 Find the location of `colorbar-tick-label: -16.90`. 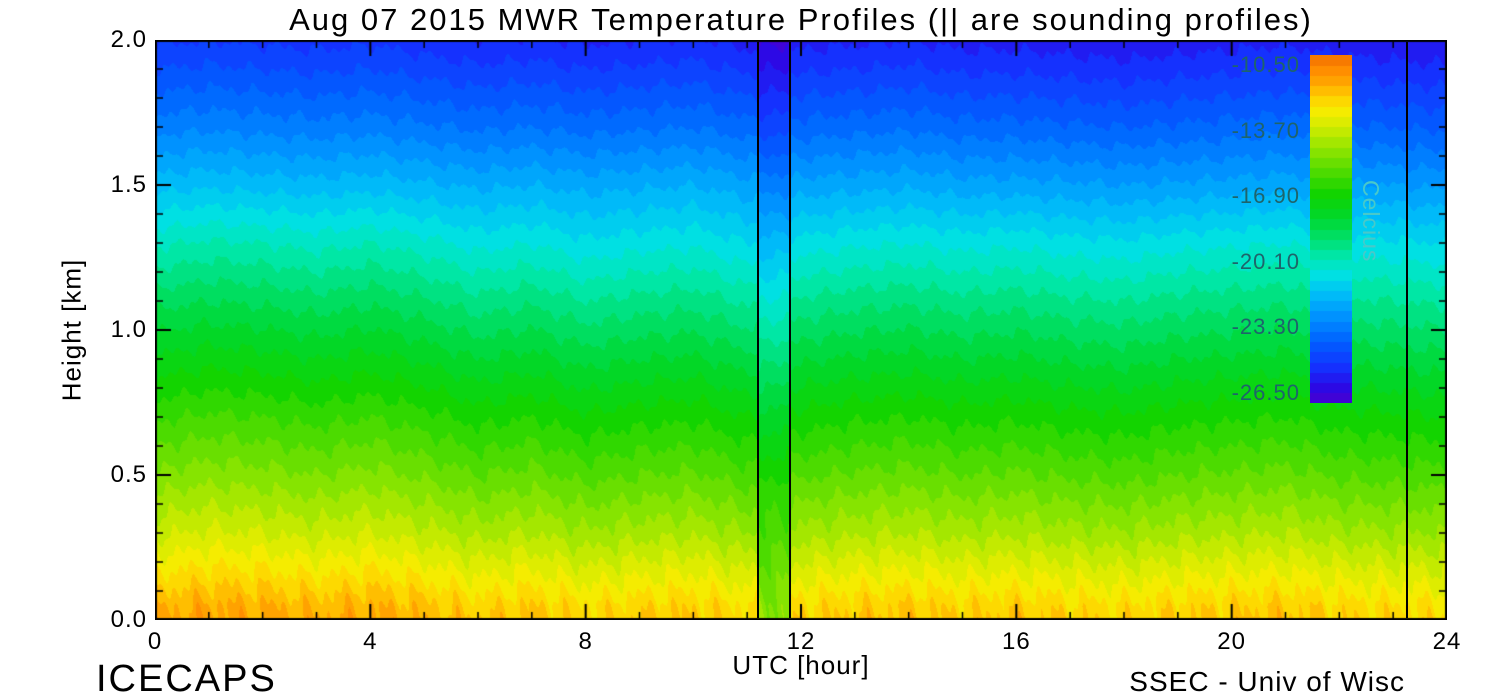

colorbar-tick-label: -16.90 is located at coordinates (1265, 196).